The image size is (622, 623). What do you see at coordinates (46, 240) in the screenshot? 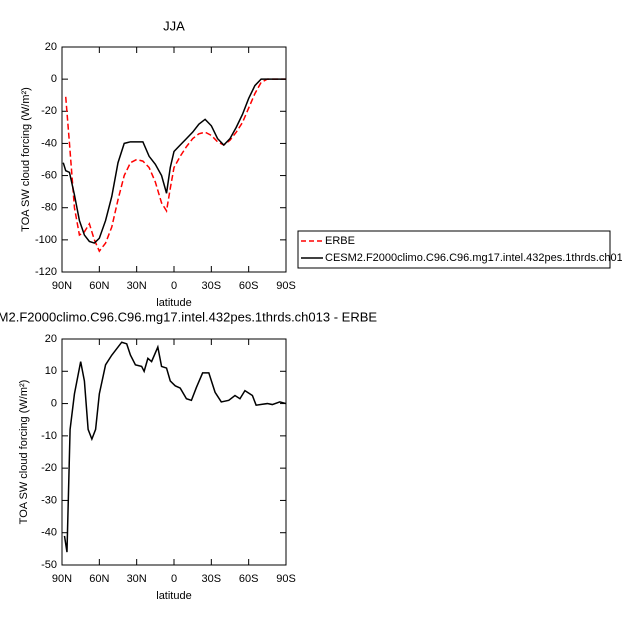
I see `y-tick-label: -100` at bounding box center [46, 240].